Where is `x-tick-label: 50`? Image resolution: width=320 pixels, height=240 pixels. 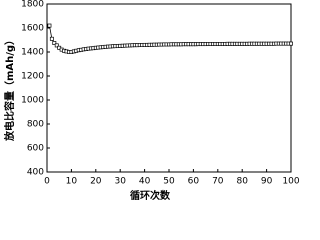
x-tick-label: 50 is located at coordinates (169, 182).